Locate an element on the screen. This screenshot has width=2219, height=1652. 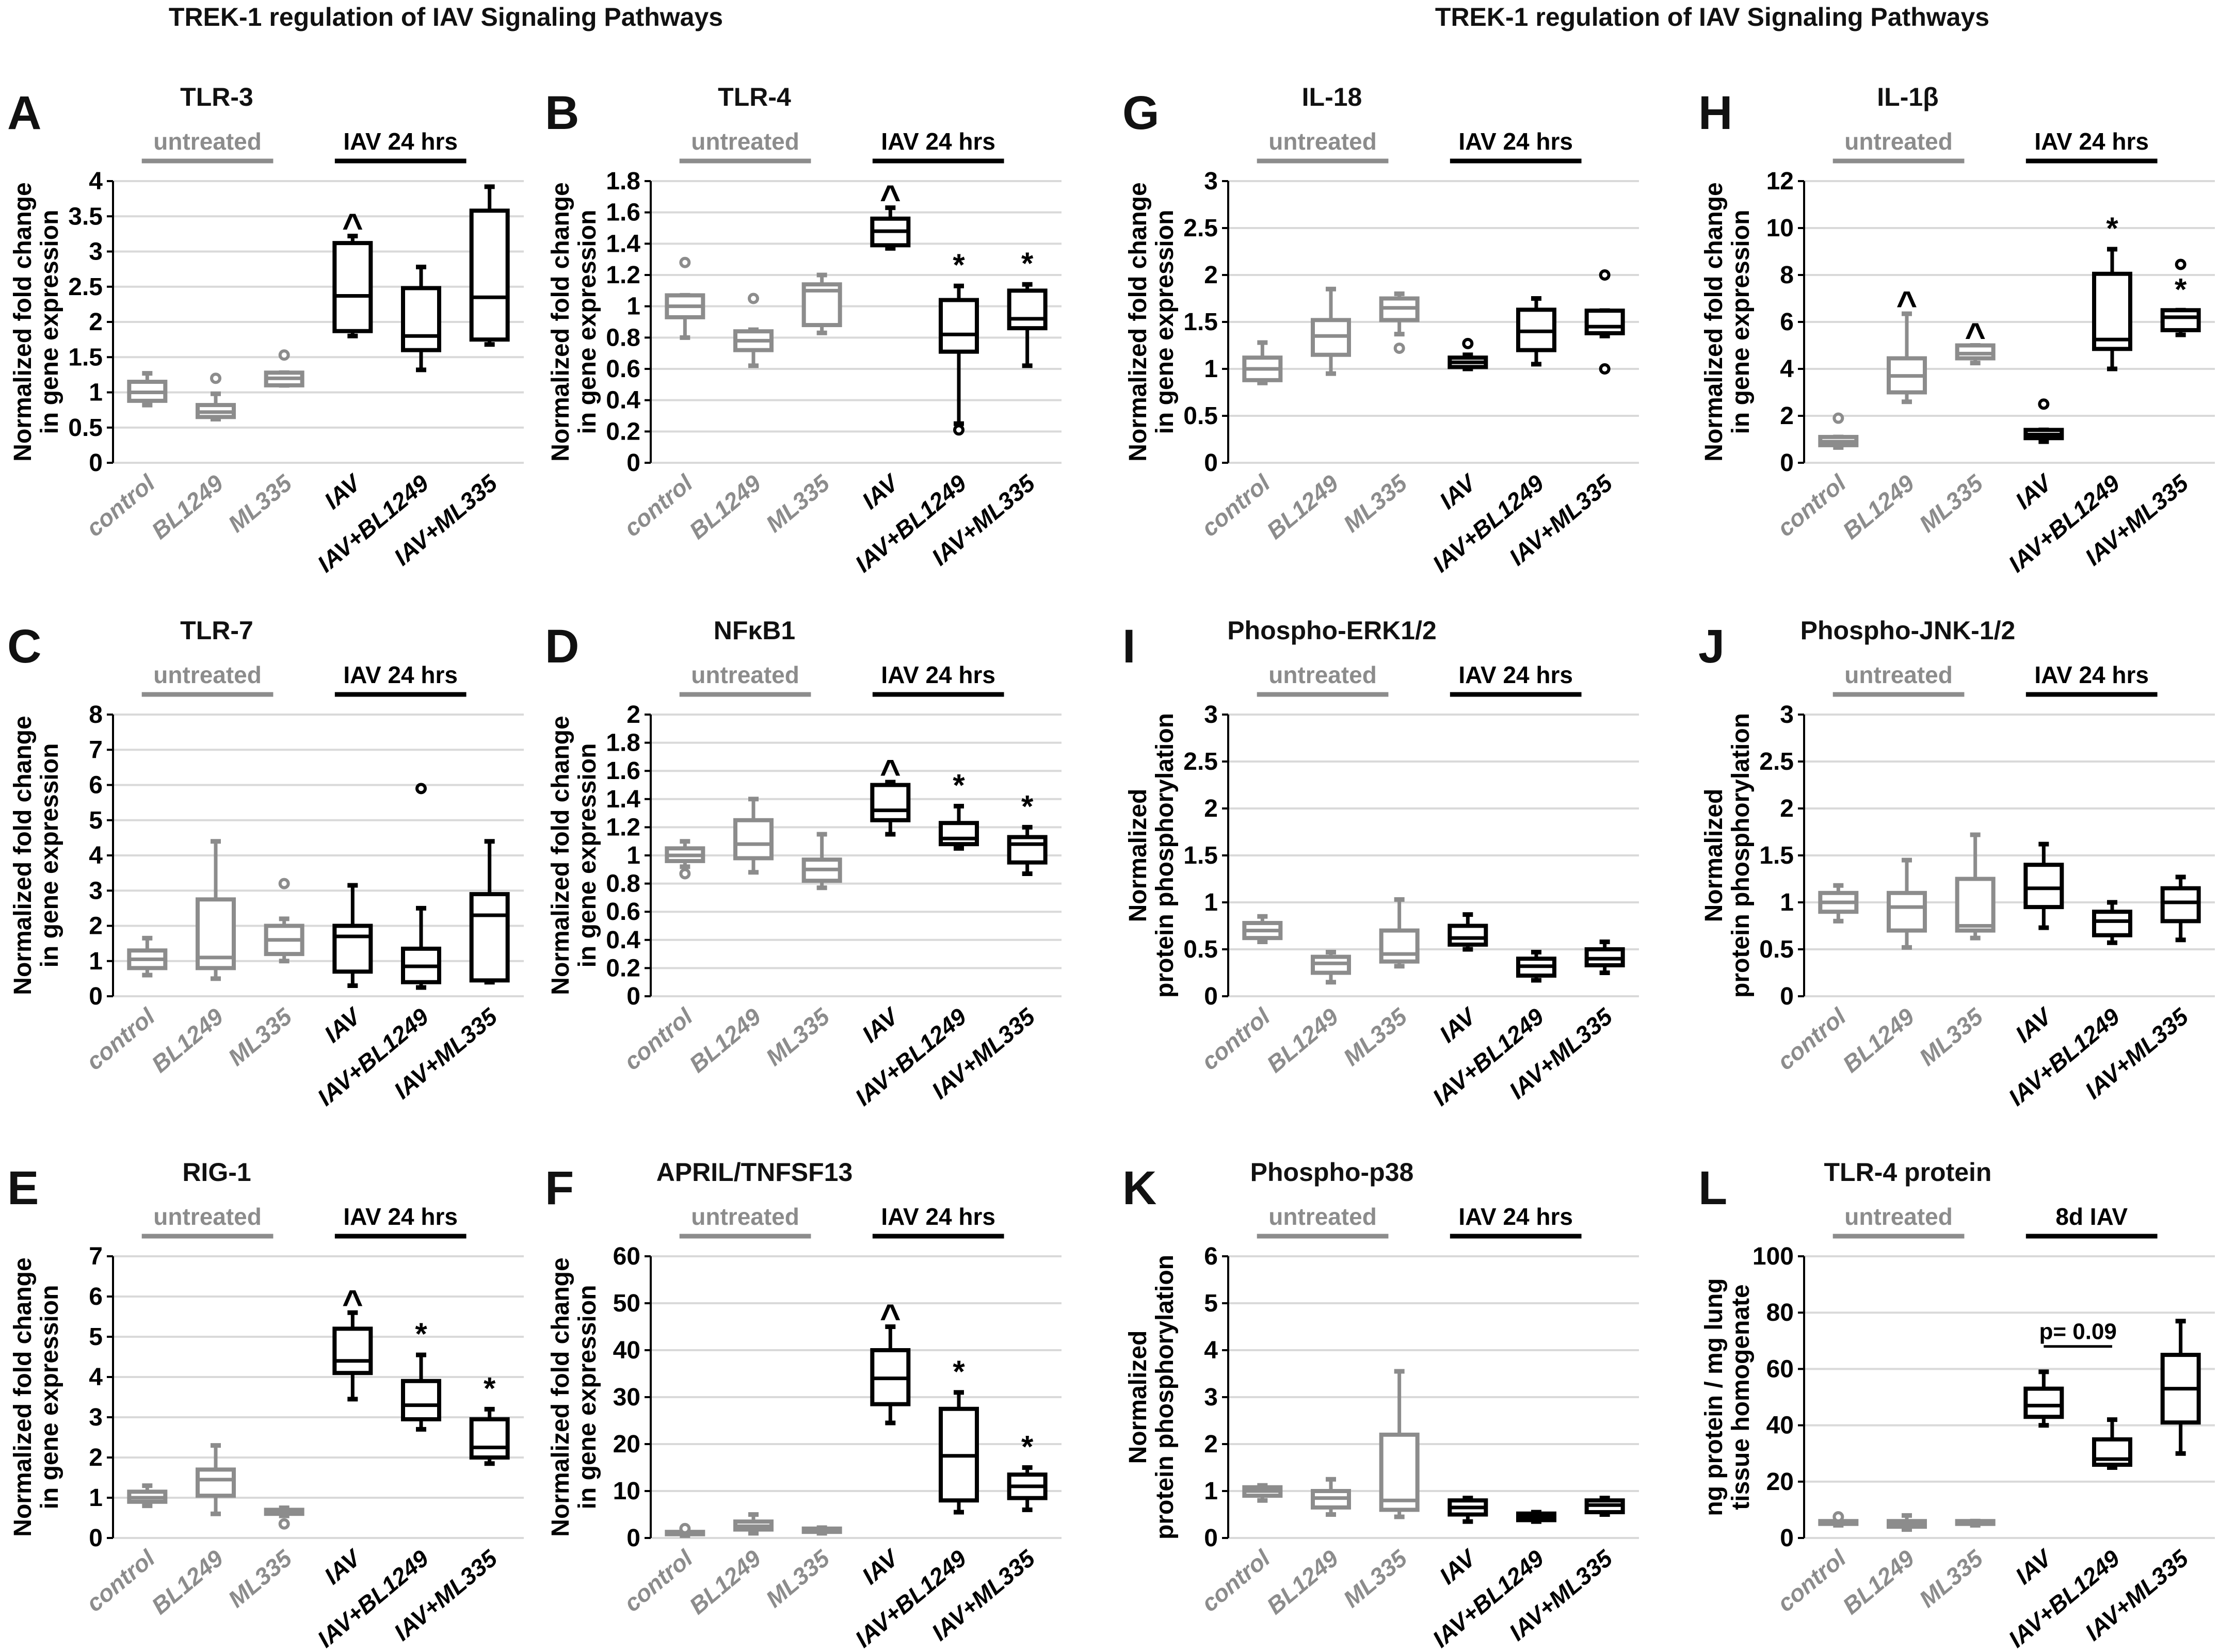
y-axis-label-line: Normalized fold change is located at coordinates (560, 321).